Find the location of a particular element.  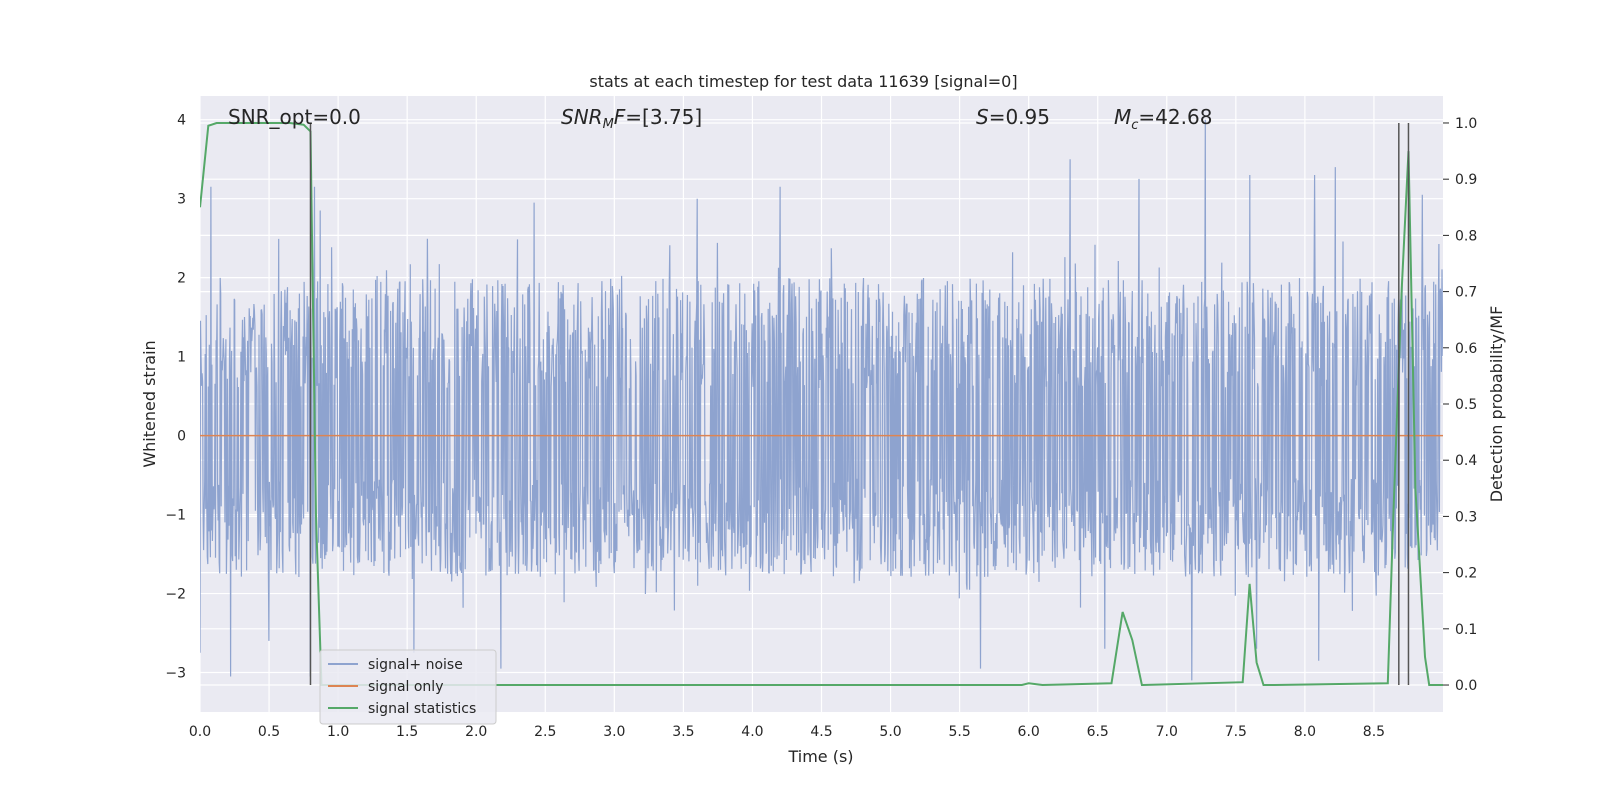

y-right-tick-label: 0.4 is located at coordinates (1466, 461).